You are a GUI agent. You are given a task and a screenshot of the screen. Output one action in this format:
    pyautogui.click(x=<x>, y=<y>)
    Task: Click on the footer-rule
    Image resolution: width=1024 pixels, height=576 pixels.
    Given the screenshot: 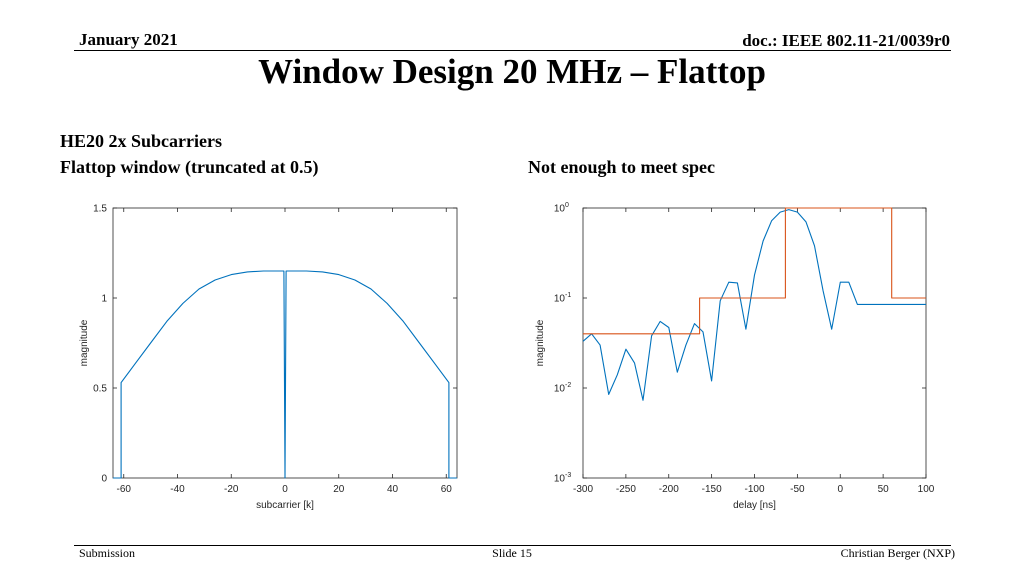 What is the action you would take?
    pyautogui.click(x=512, y=545)
    